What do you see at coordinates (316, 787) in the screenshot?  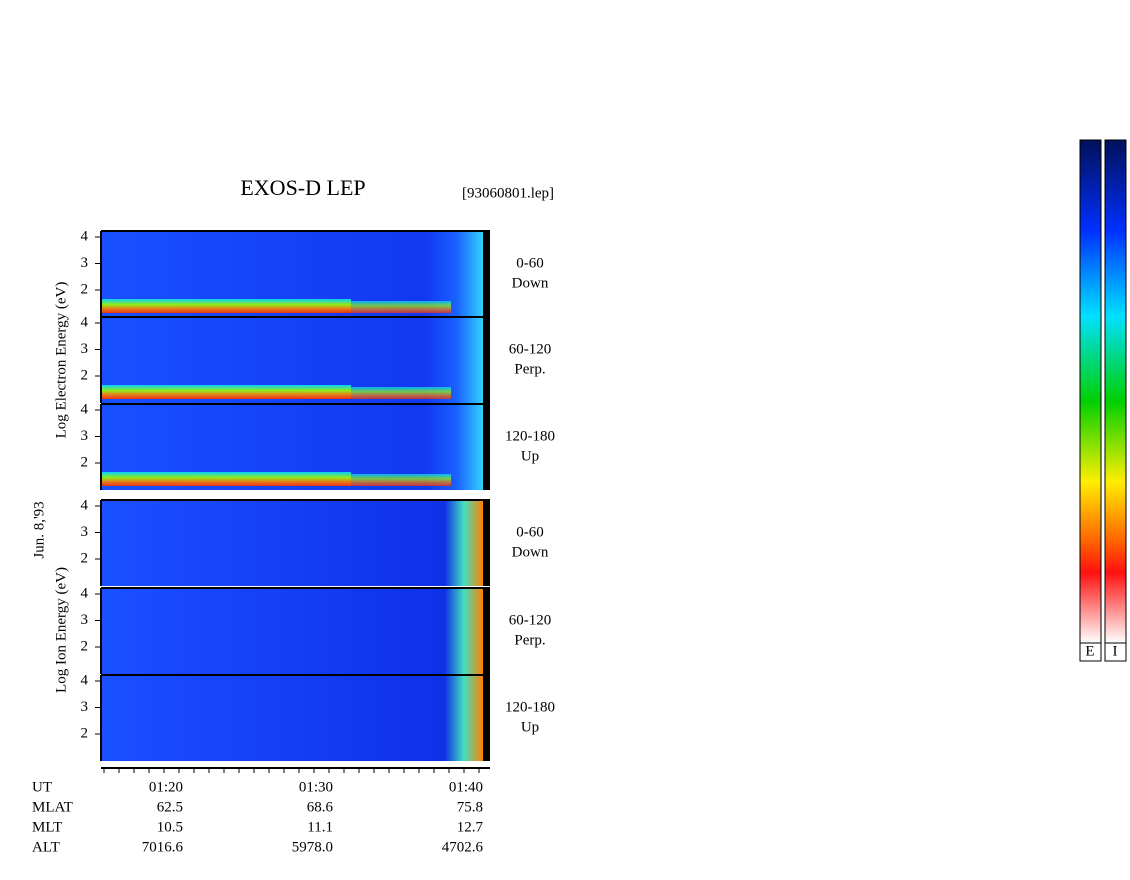 I see `time-tick-label: 01:30` at bounding box center [316, 787].